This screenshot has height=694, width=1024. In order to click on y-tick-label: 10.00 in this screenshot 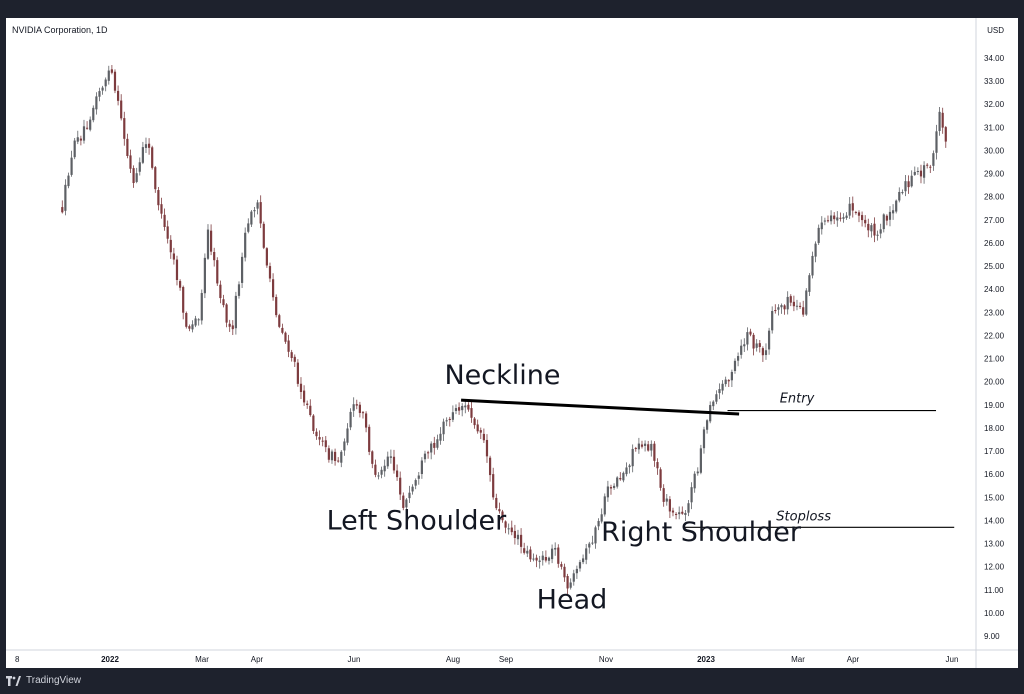, I will do `click(994, 613)`.